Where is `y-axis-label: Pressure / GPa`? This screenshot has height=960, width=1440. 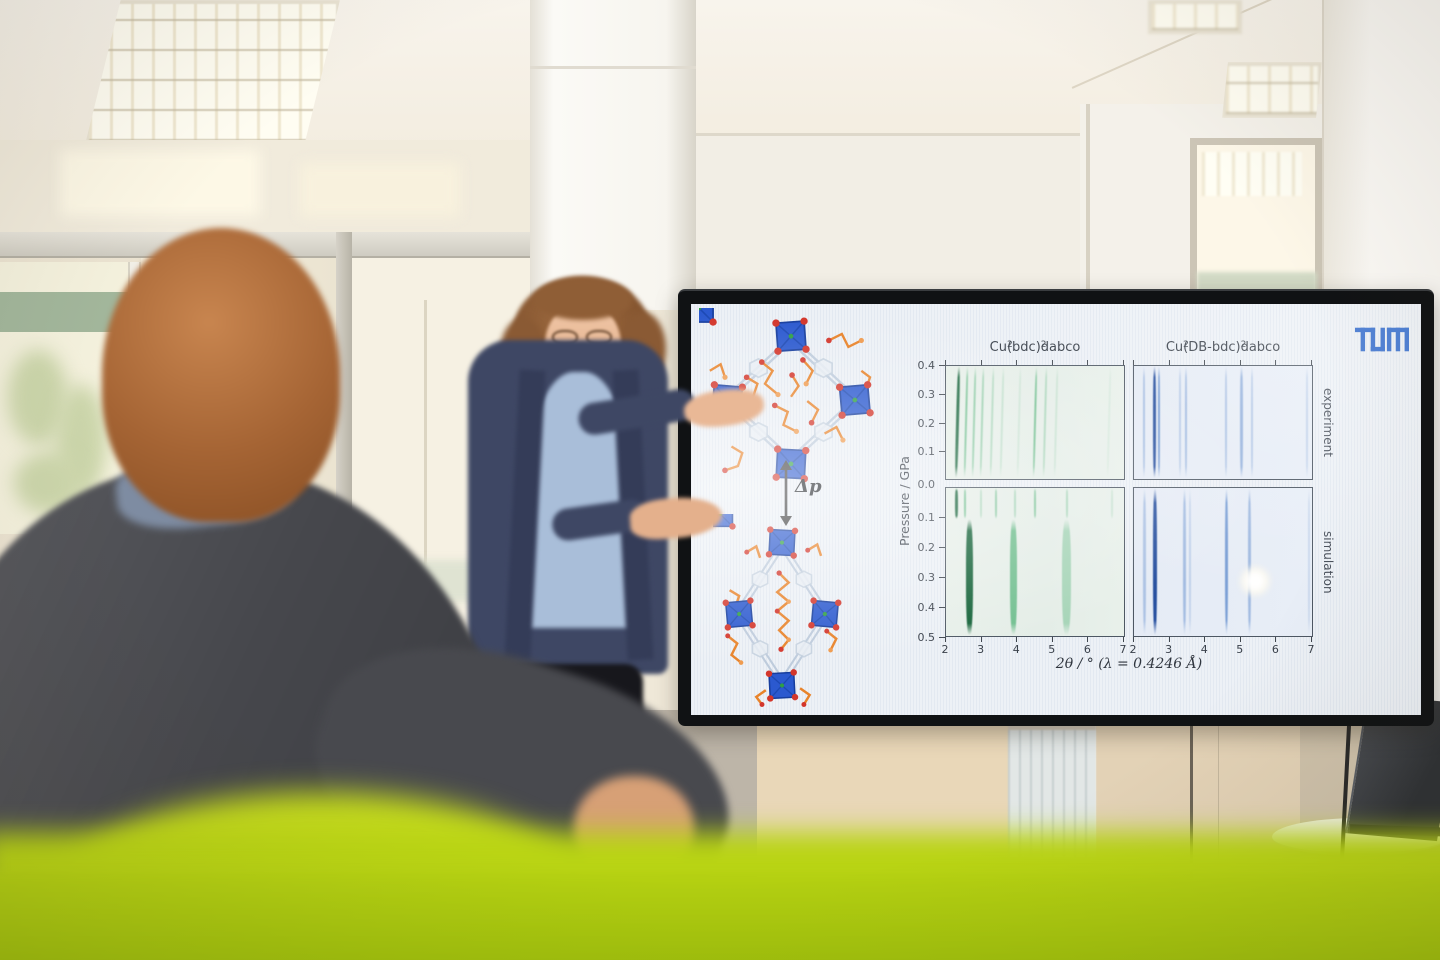
y-axis-label: Pressure / GPa is located at coordinates (904, 501).